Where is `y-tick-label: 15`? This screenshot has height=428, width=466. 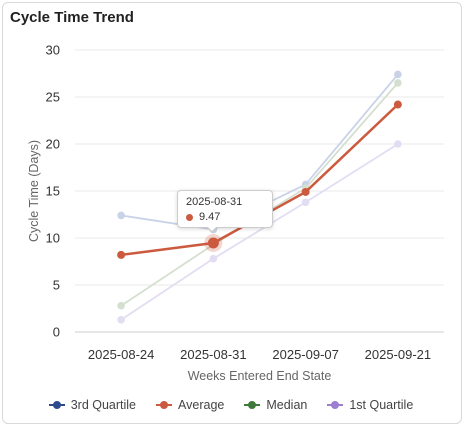 y-tick-label: 15 is located at coordinates (53, 191).